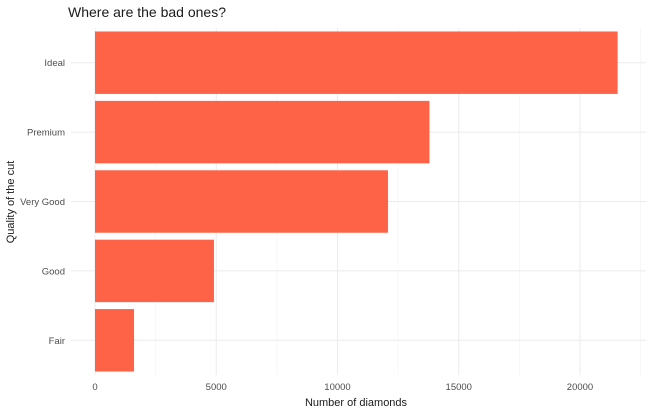  I want to click on y-tick-label: Good, so click(53, 271).